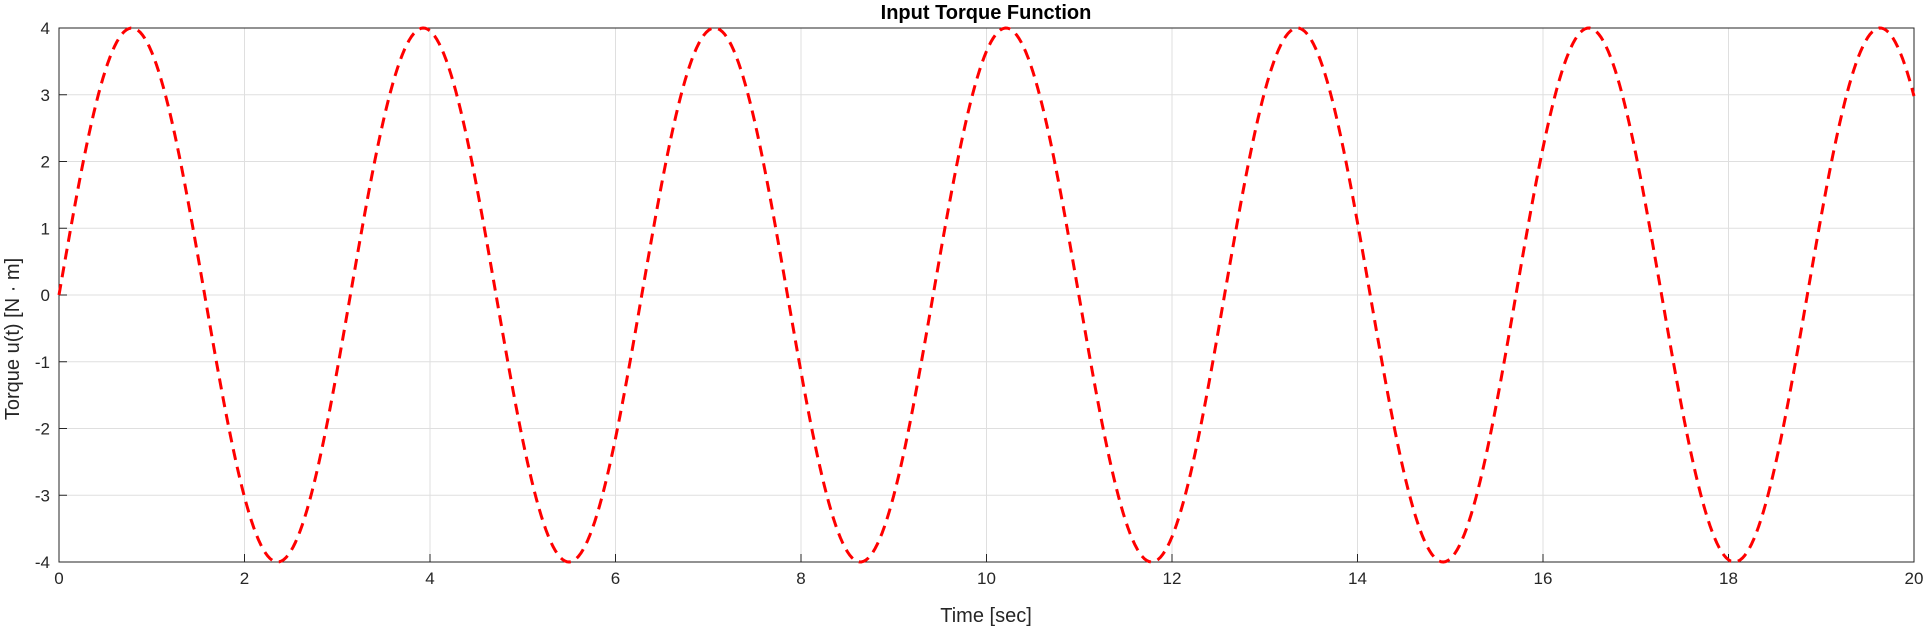  I want to click on x-tick-label: 20, so click(1914, 578).